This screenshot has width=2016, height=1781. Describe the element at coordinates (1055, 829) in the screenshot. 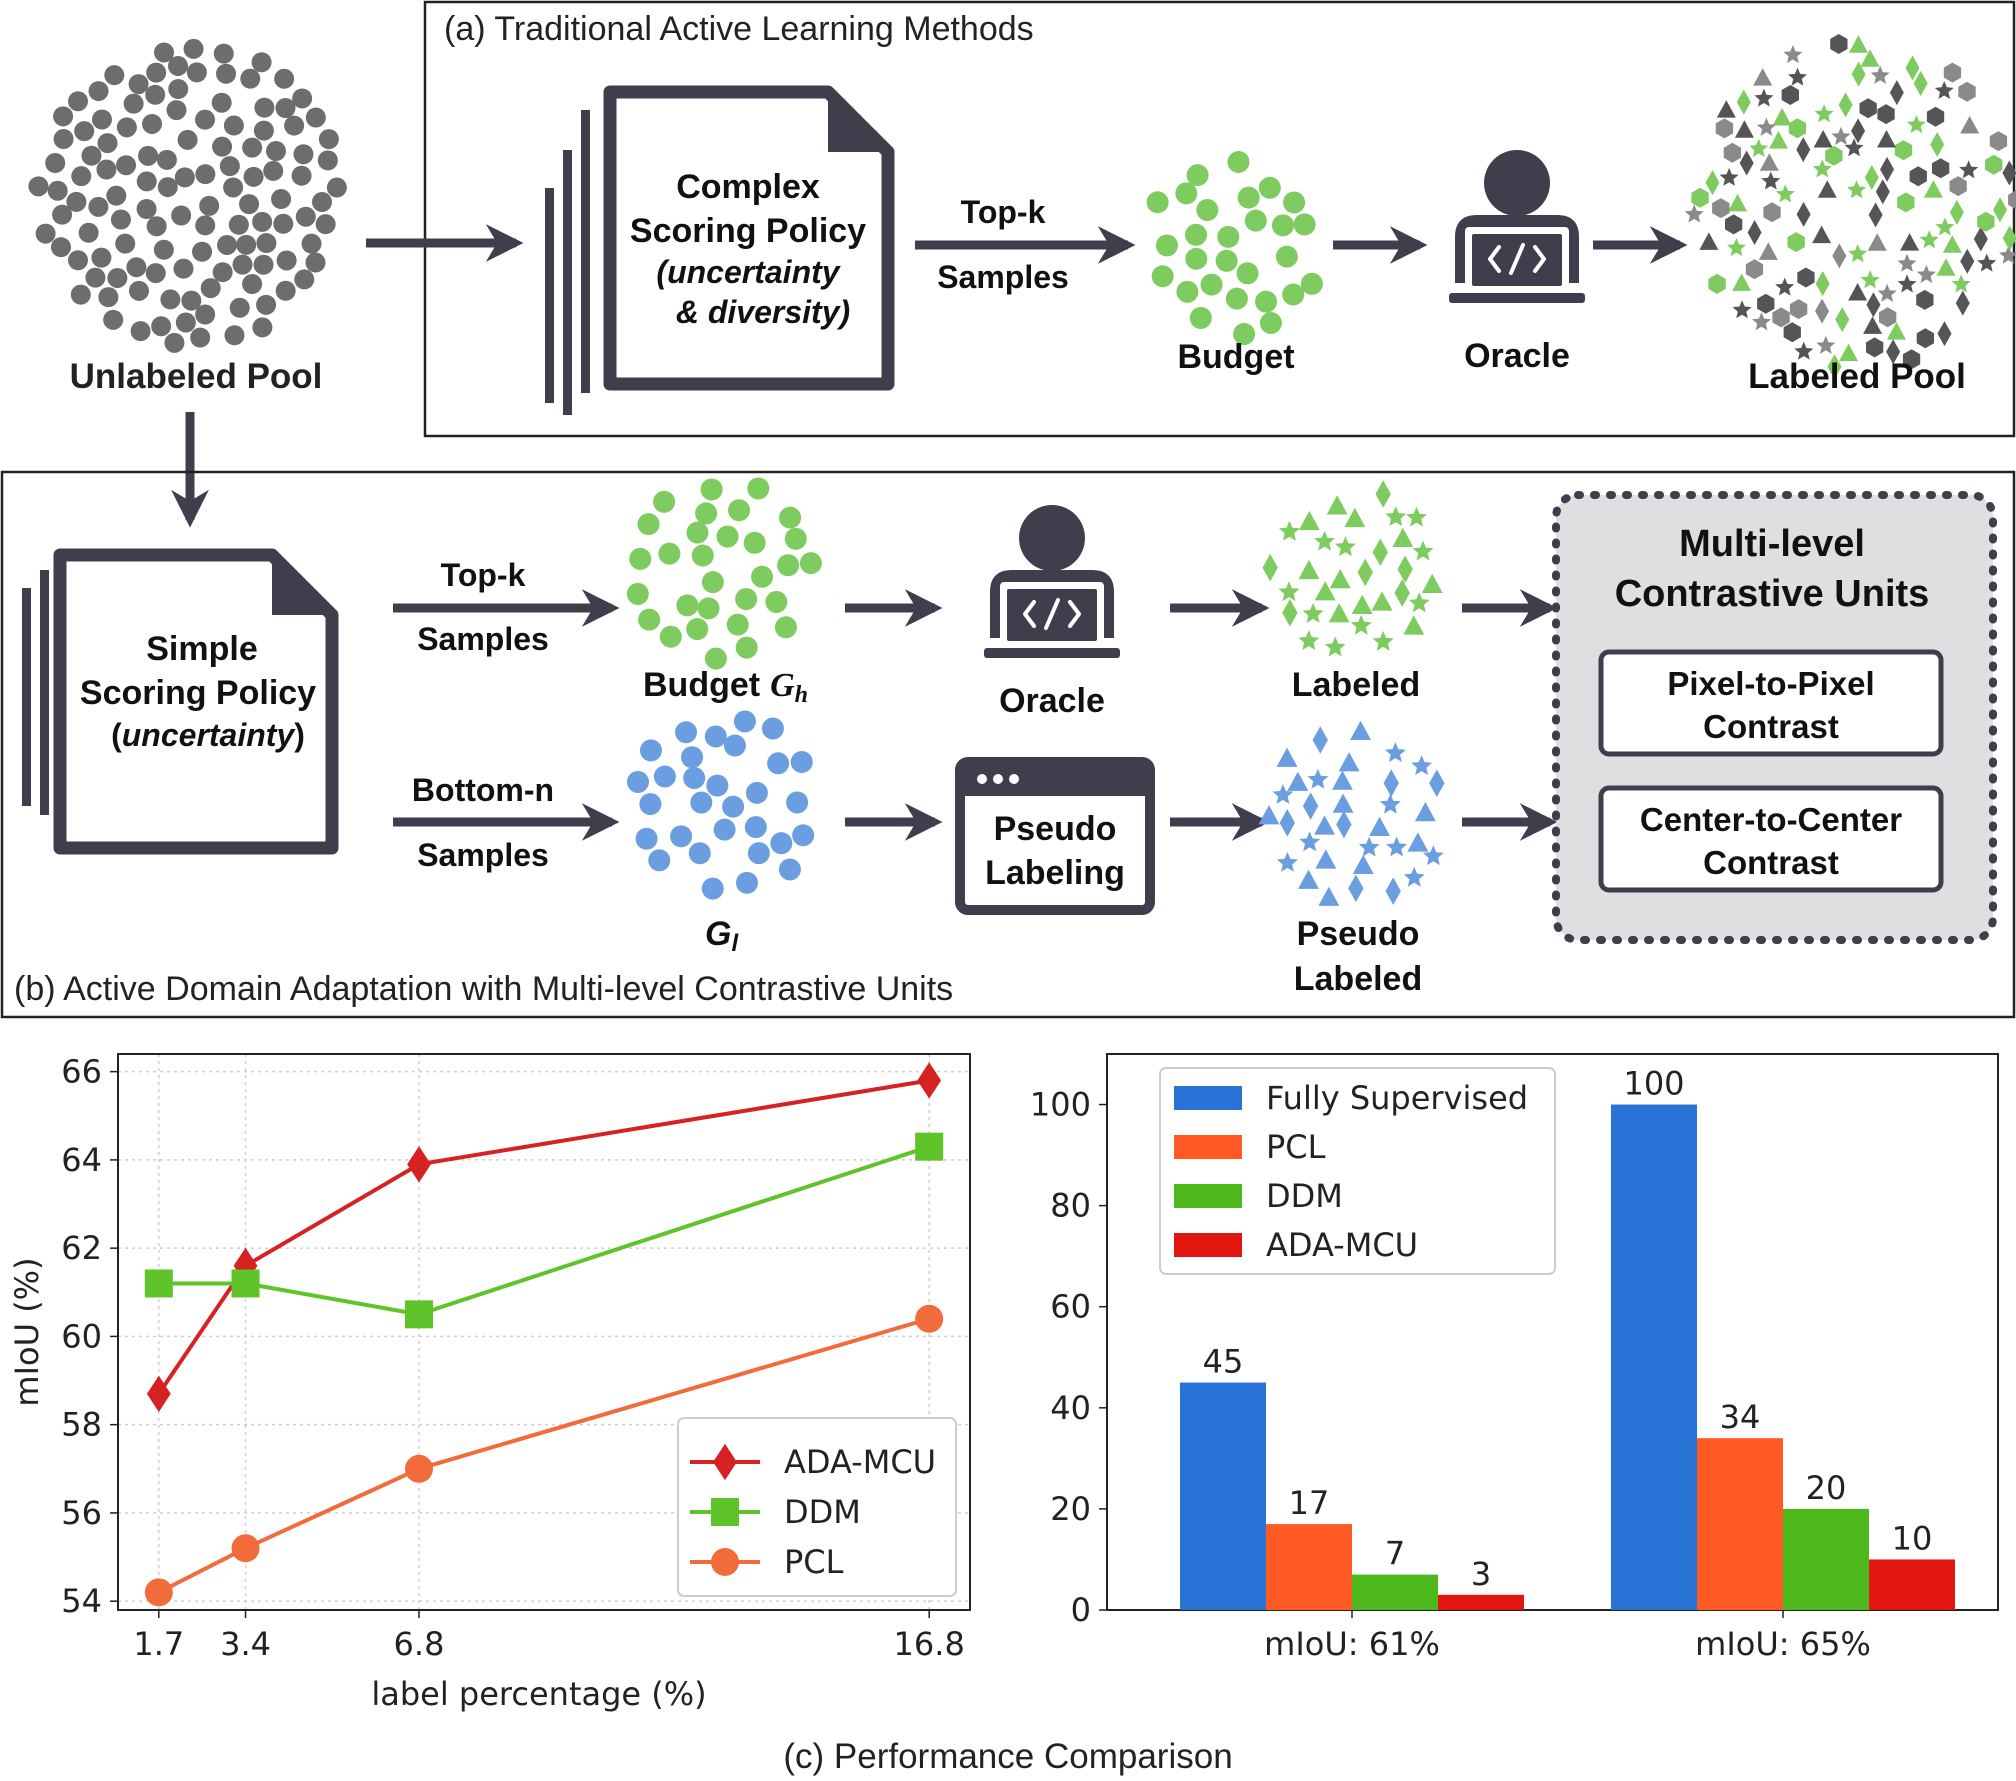

I see `pseudo-labeling-line1: Pseudo` at that location.